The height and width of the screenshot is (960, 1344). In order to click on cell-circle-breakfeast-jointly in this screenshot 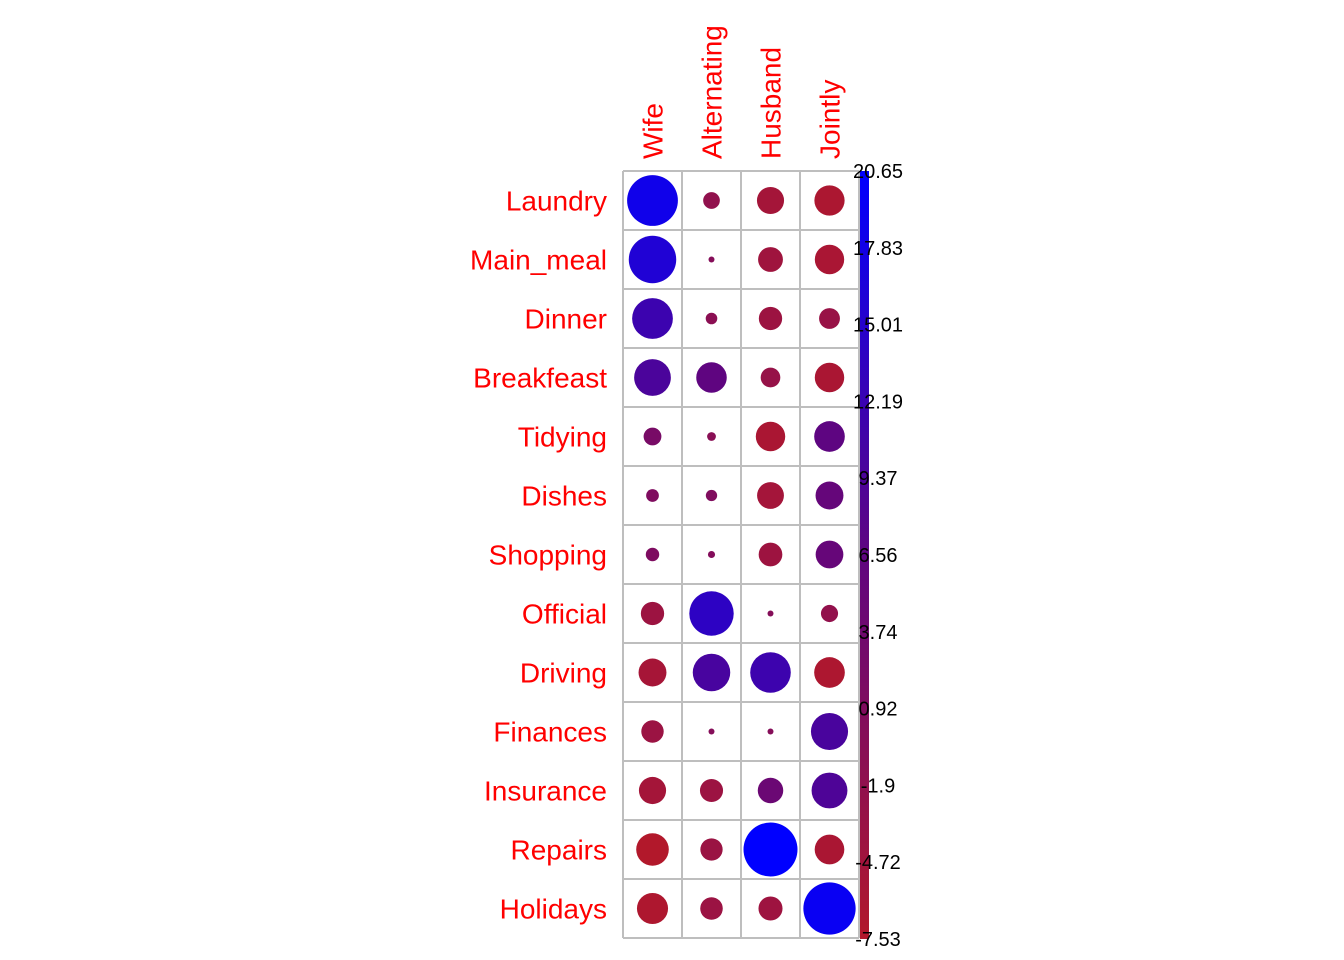, I will do `click(829, 377)`.